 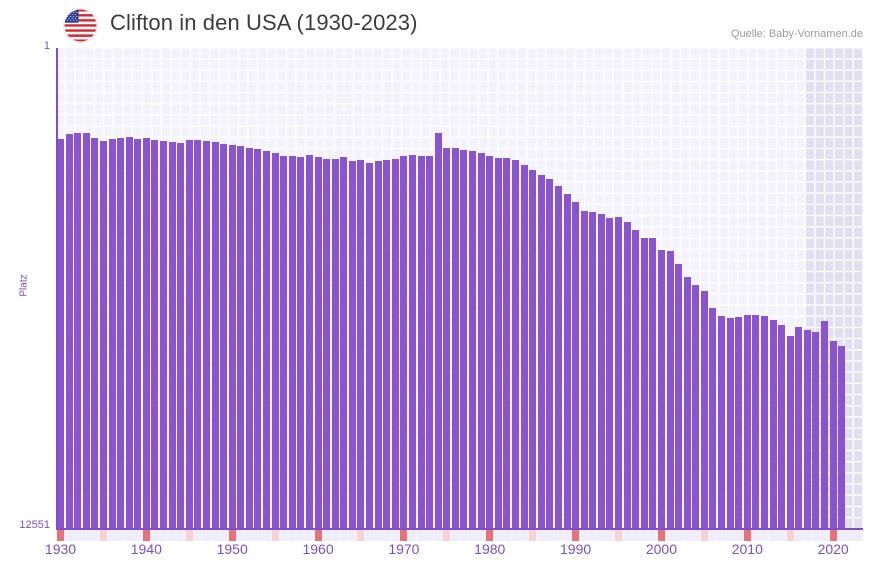 What do you see at coordinates (232, 549) in the screenshot?
I see `x-axis-label: 1950` at bounding box center [232, 549].